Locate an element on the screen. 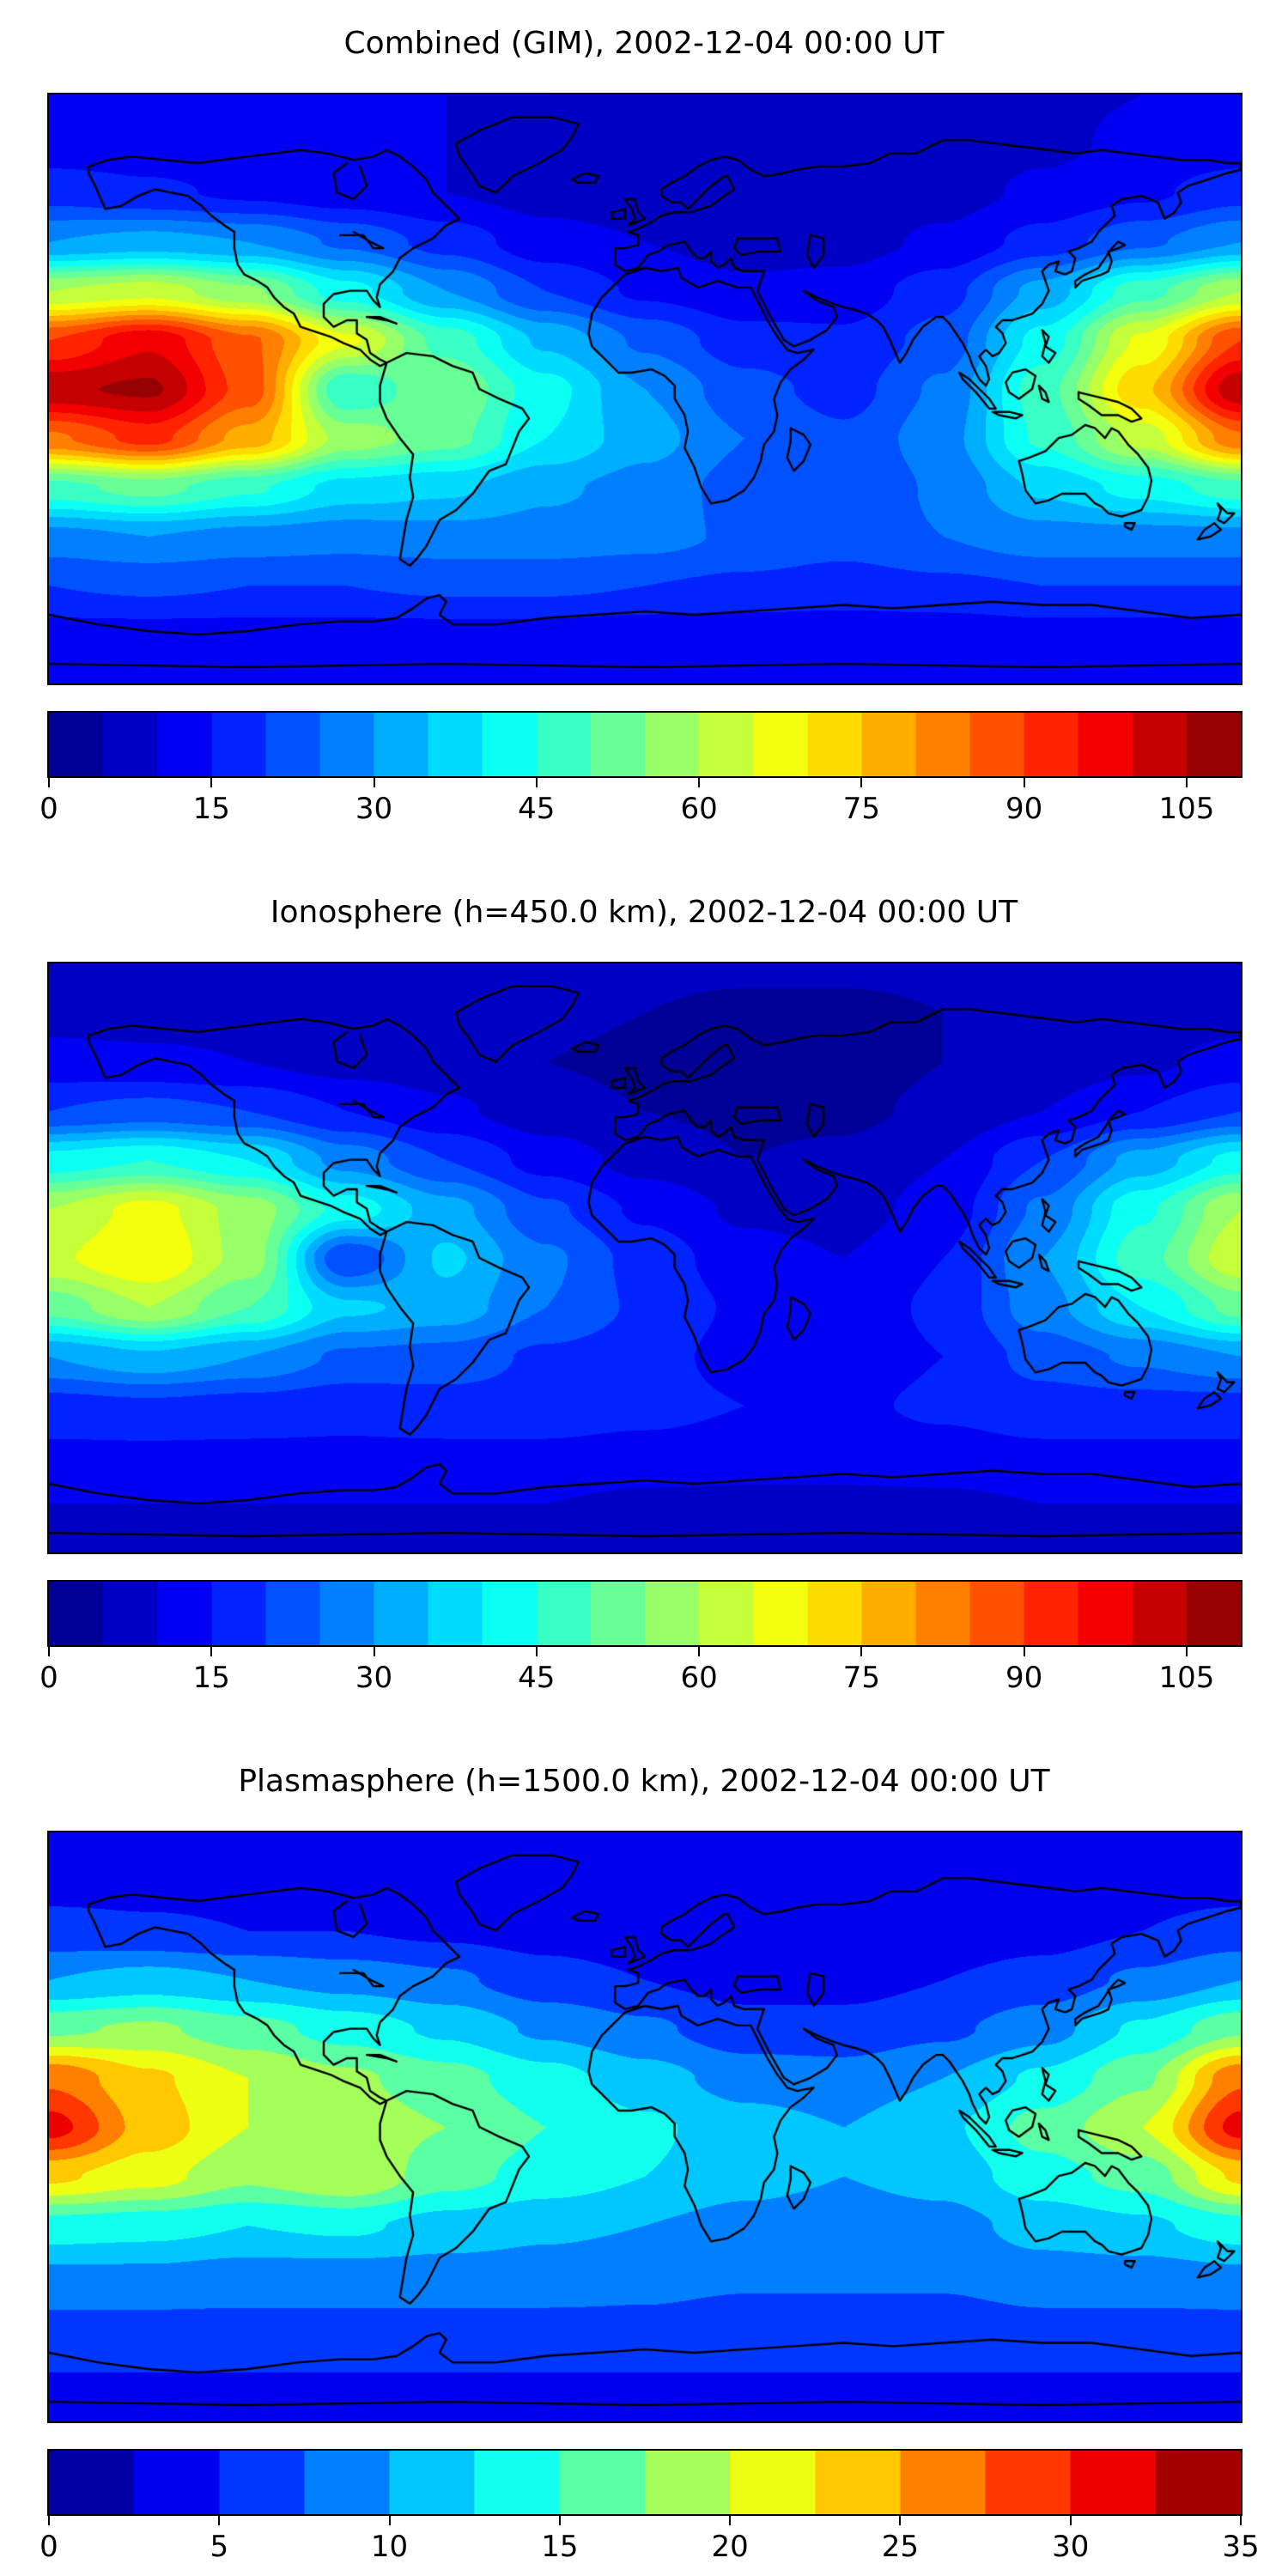  colorbar-combined is located at coordinates (644, 744).